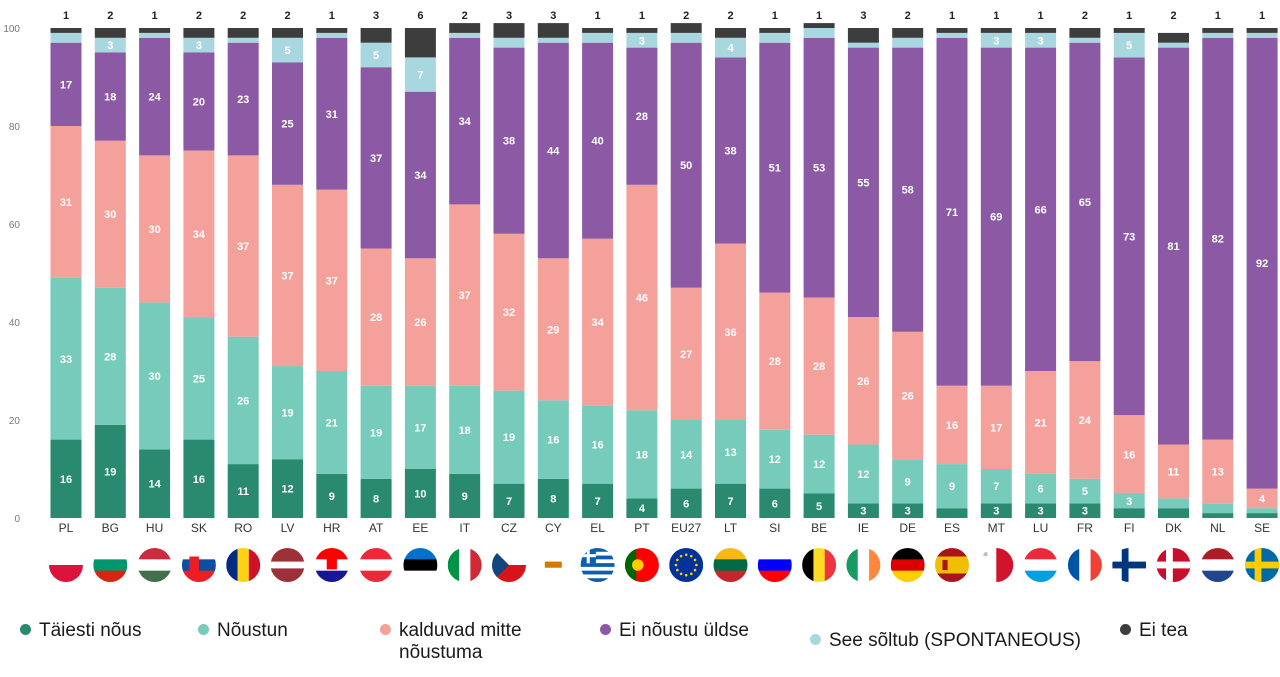  I want to click on legend-swatch, so click(385, 629).